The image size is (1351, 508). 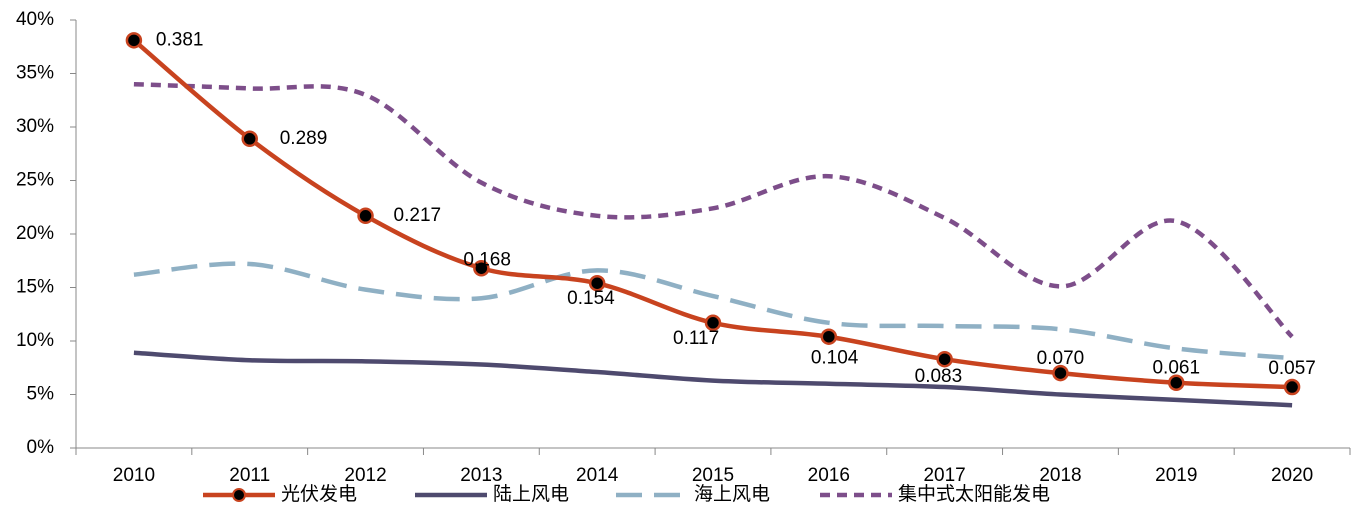 What do you see at coordinates (481, 475) in the screenshot?
I see `x-tick-label: 2013` at bounding box center [481, 475].